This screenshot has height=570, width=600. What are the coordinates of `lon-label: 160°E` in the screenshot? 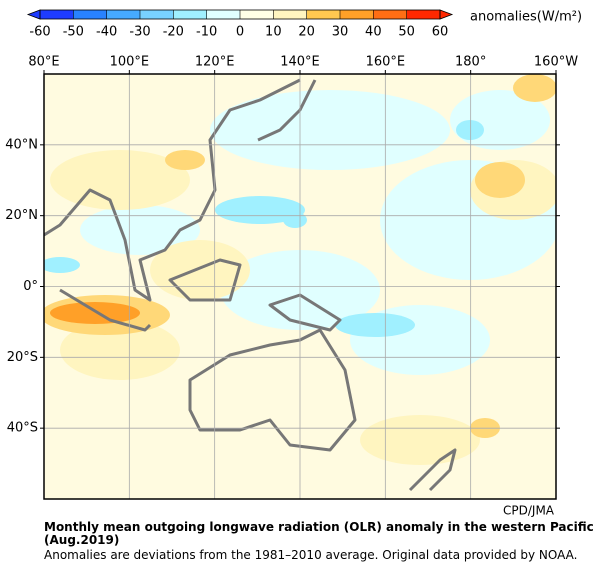 It's located at (386, 62).